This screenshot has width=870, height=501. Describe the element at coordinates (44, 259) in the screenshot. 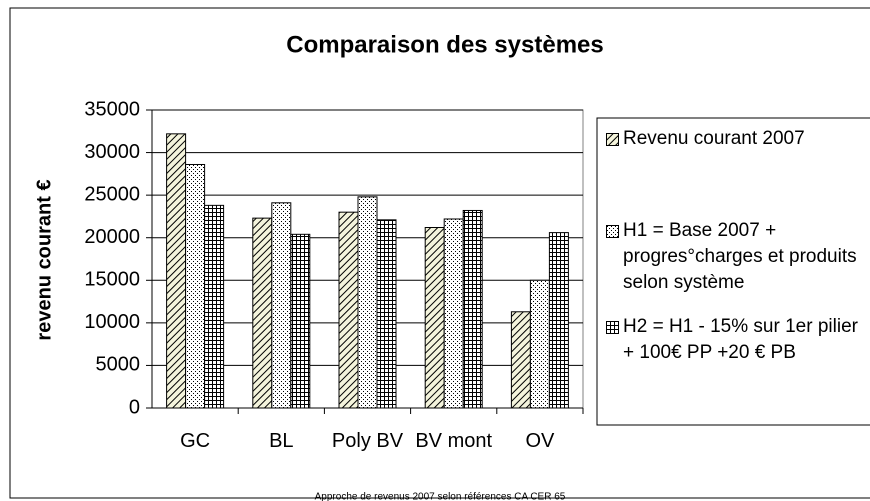

I see `y-axis-label: revenu courant €` at that location.